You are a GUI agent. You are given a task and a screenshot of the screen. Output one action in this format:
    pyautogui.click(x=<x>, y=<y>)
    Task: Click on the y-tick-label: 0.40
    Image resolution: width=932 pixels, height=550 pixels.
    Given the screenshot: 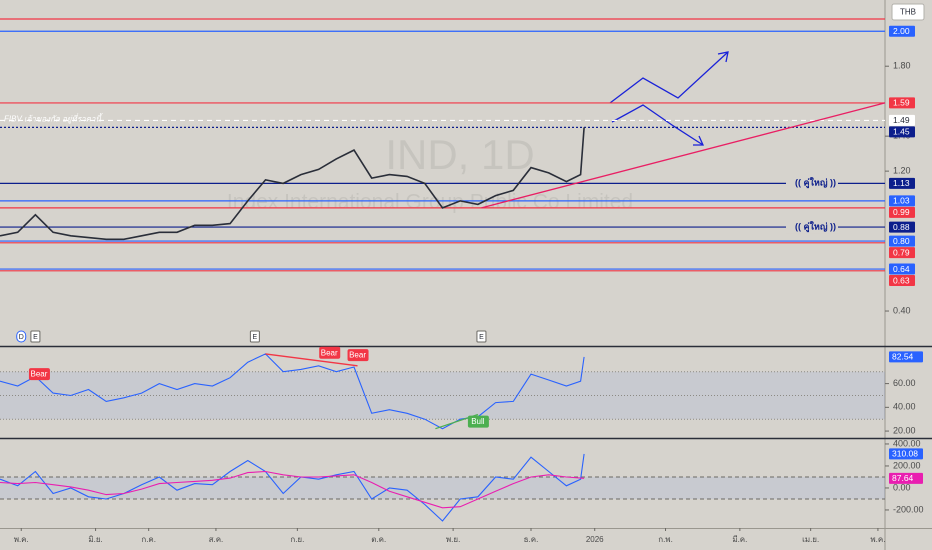 What is the action you would take?
    pyautogui.click(x=902, y=310)
    